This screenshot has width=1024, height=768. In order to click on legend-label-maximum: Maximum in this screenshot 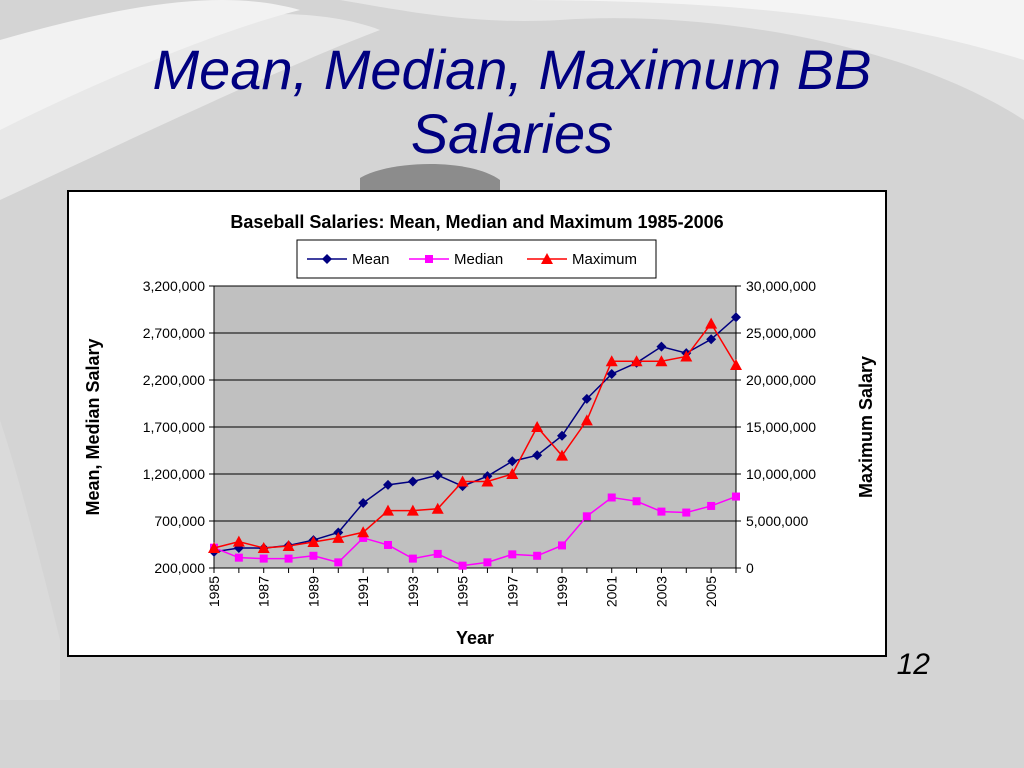, I will do `click(604, 259)`.